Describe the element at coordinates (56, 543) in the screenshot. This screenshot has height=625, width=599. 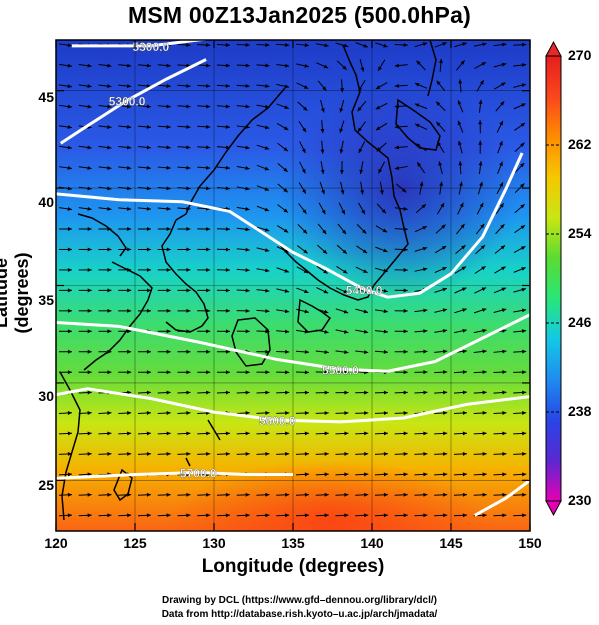
I see `x-tick-label: 120` at that location.